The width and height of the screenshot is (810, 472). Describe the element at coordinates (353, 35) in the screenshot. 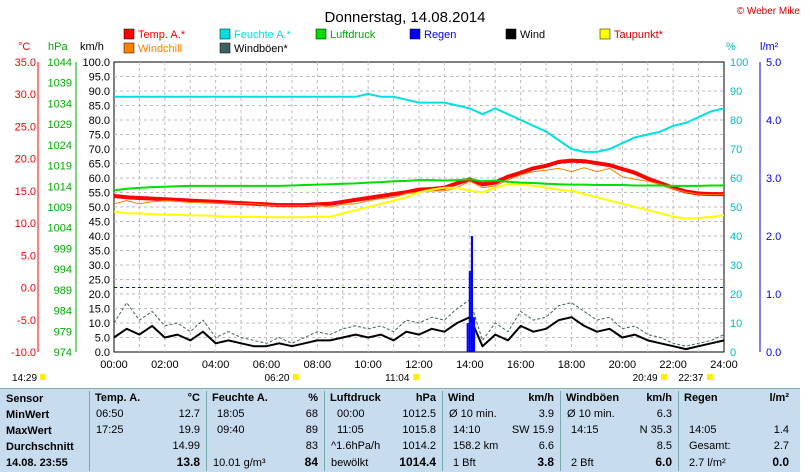

I see `legend-label: Luftdruck` at that location.